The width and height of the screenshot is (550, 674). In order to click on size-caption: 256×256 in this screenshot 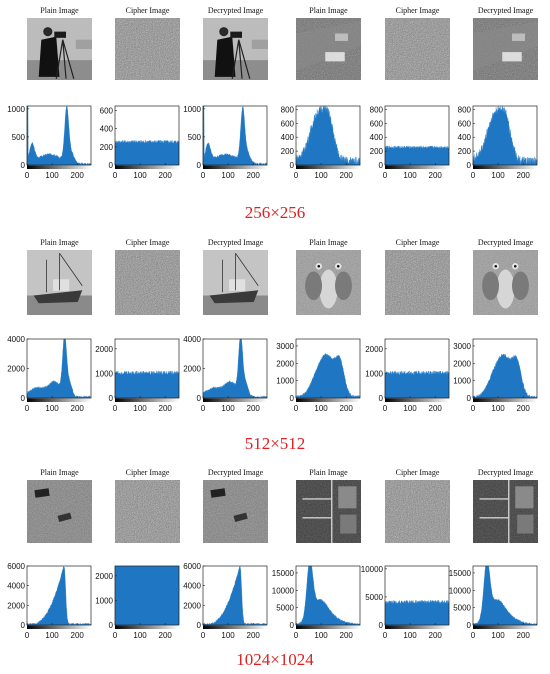, I will do `click(275, 212)`.